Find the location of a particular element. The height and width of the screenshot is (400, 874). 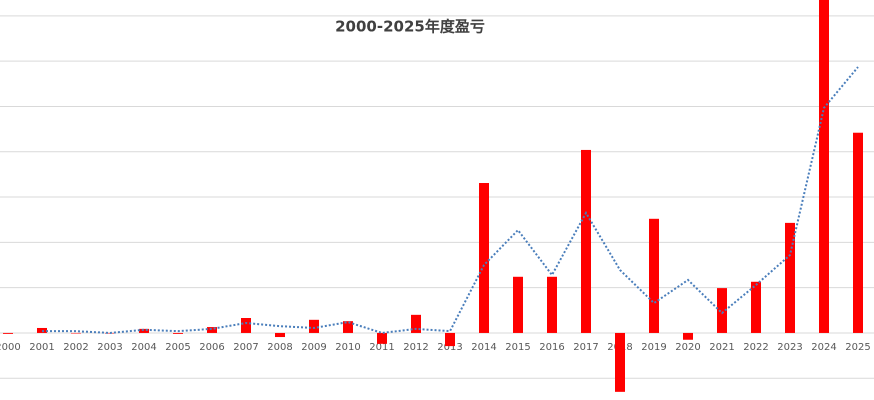

x-tick-label: 2016 is located at coordinates (551, 347).